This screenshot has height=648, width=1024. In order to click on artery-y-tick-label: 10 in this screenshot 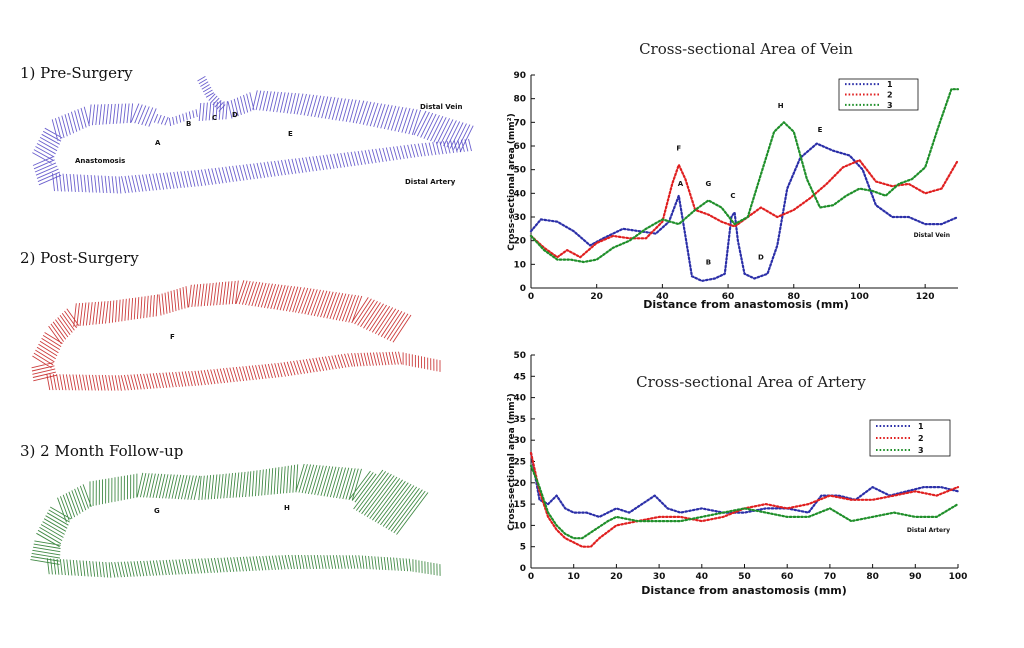, I will do `click(519, 526)`.